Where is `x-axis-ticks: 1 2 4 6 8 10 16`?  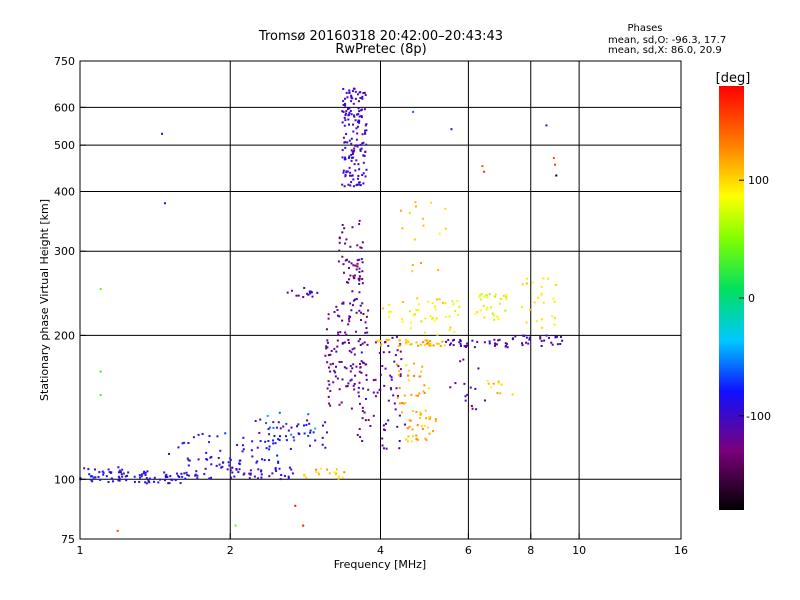
x-axis-ticks: 1 2 4 6 8 10 16 is located at coordinates (382, 545).